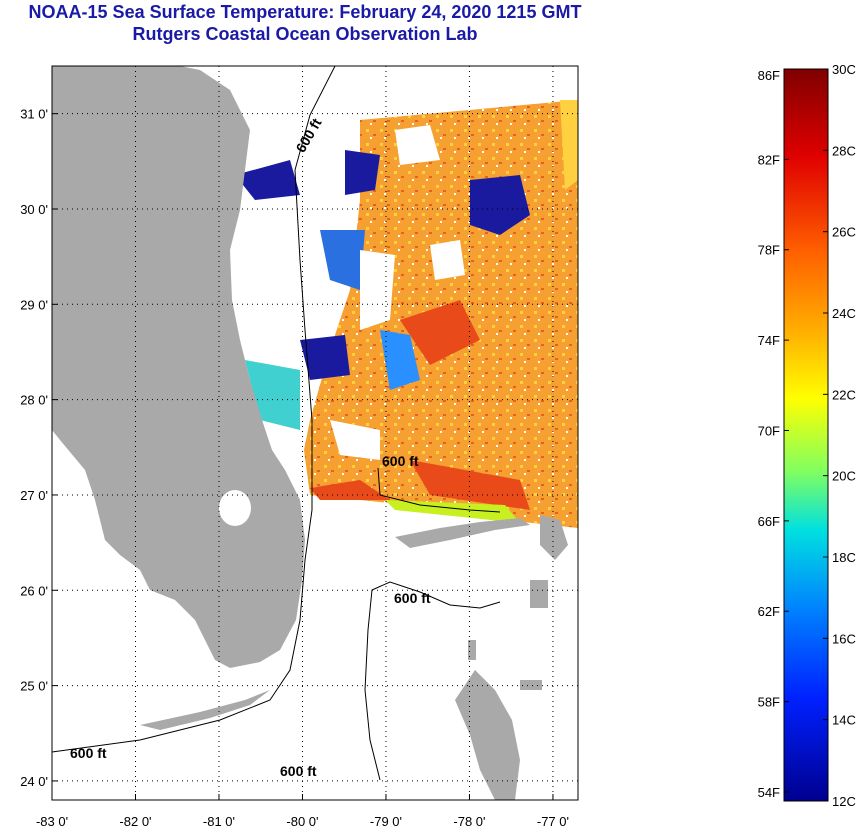 This screenshot has height=832, width=865. What do you see at coordinates (302, 821) in the screenshot?
I see `lon-tick-label: -80 0'` at bounding box center [302, 821].